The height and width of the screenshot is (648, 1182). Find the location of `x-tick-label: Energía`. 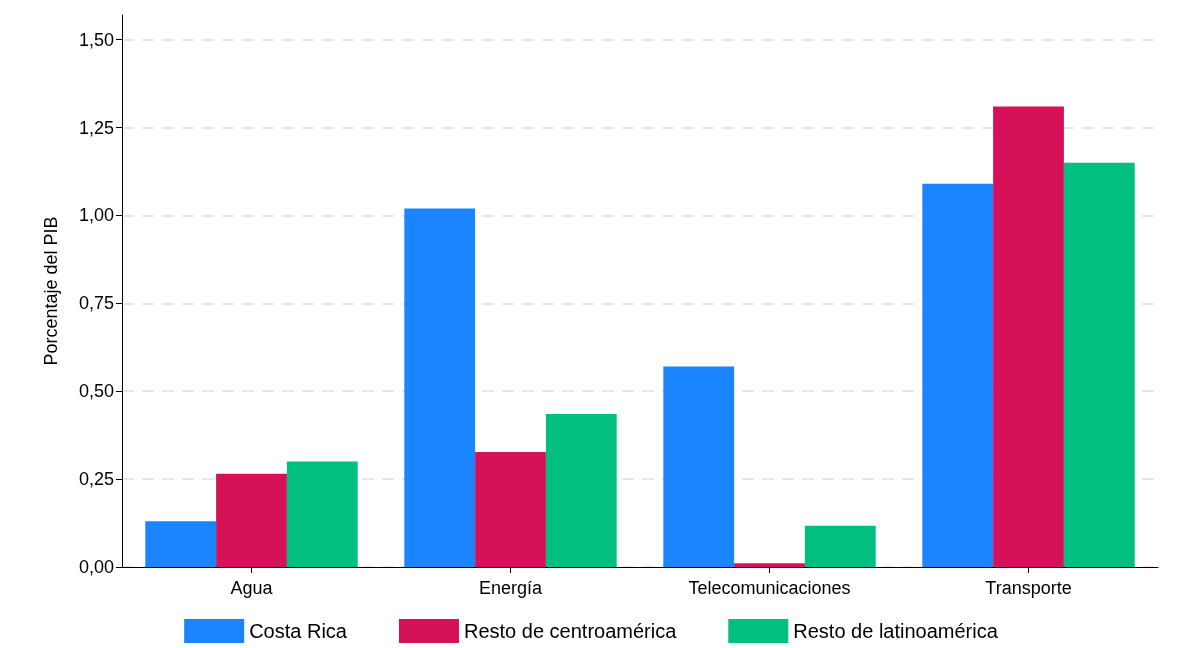

x-tick-label: Energía is located at coordinates (511, 588).